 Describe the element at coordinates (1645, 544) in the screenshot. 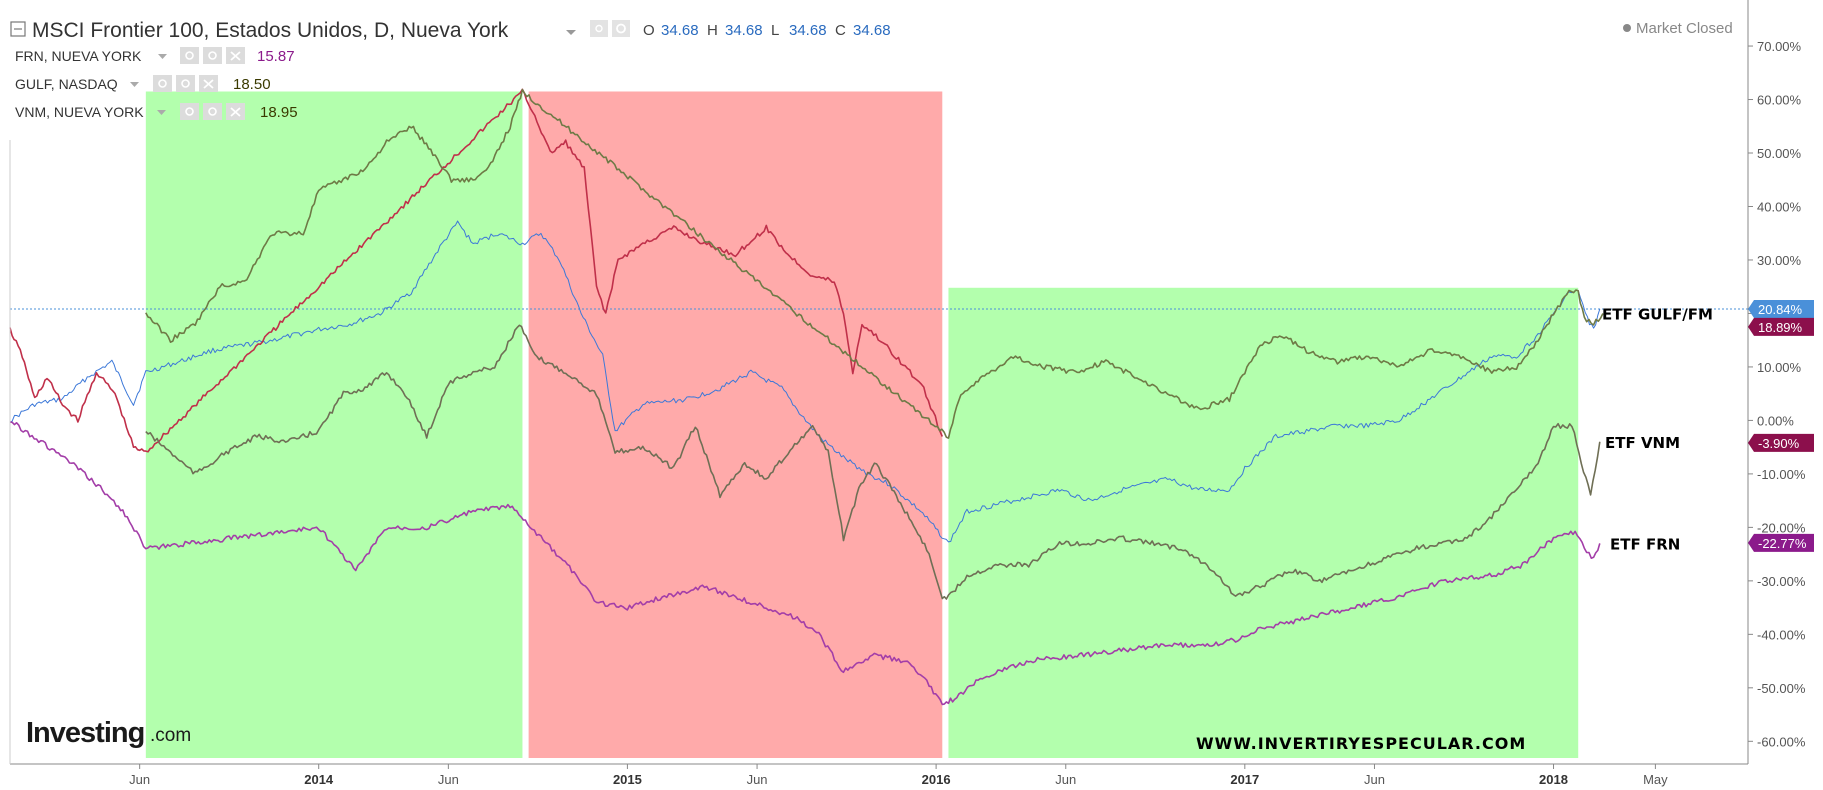

I see `etf-annotation: ETF FRN` at that location.